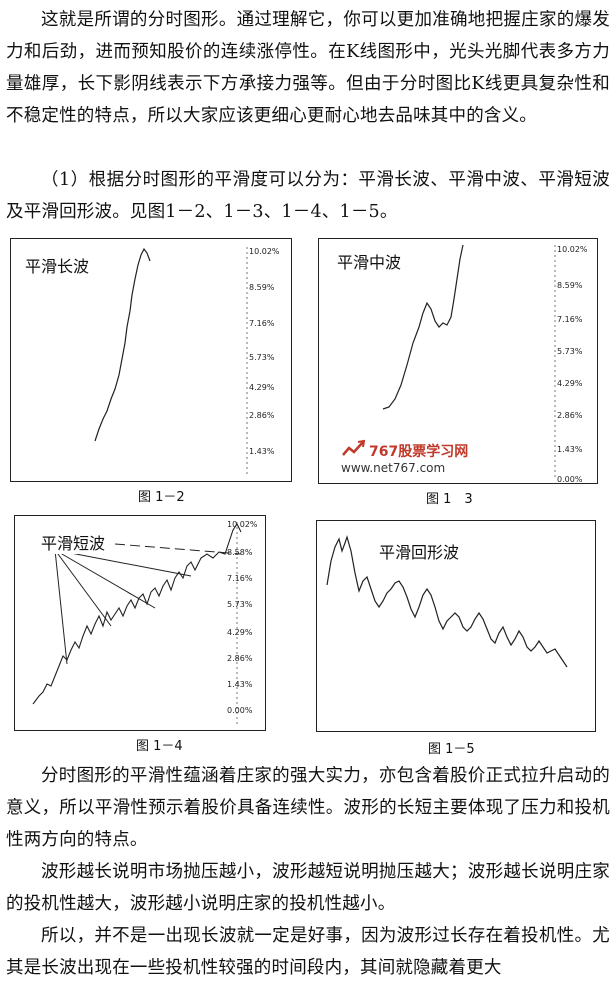 The height and width of the screenshot is (984, 616). I want to click on figure-smooth-return-wave: 平滑回形波, so click(456, 626).